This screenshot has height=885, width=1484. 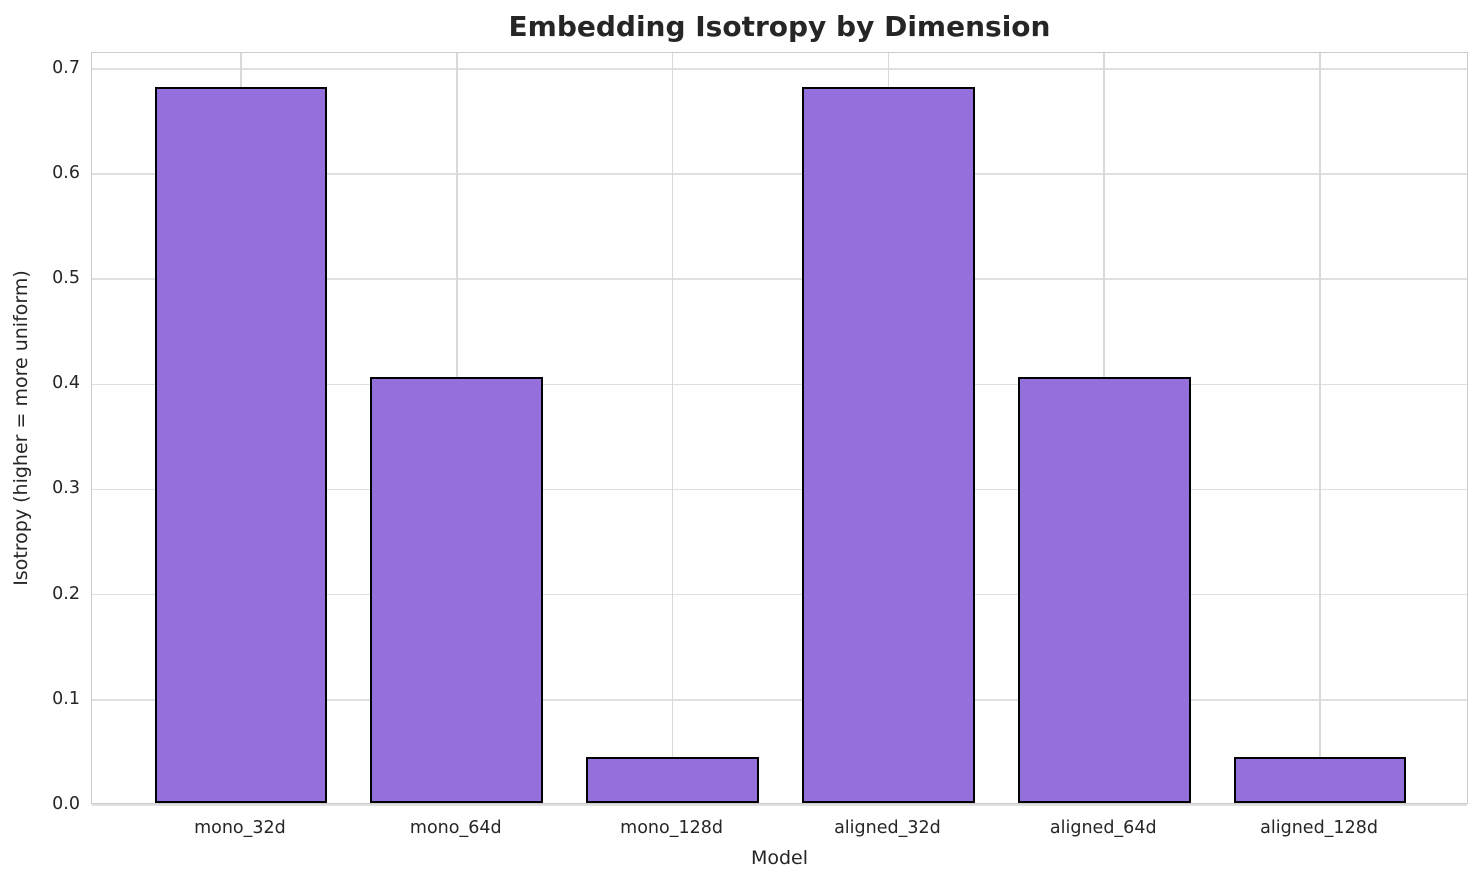 I want to click on x-axis-label: Model, so click(x=779, y=858).